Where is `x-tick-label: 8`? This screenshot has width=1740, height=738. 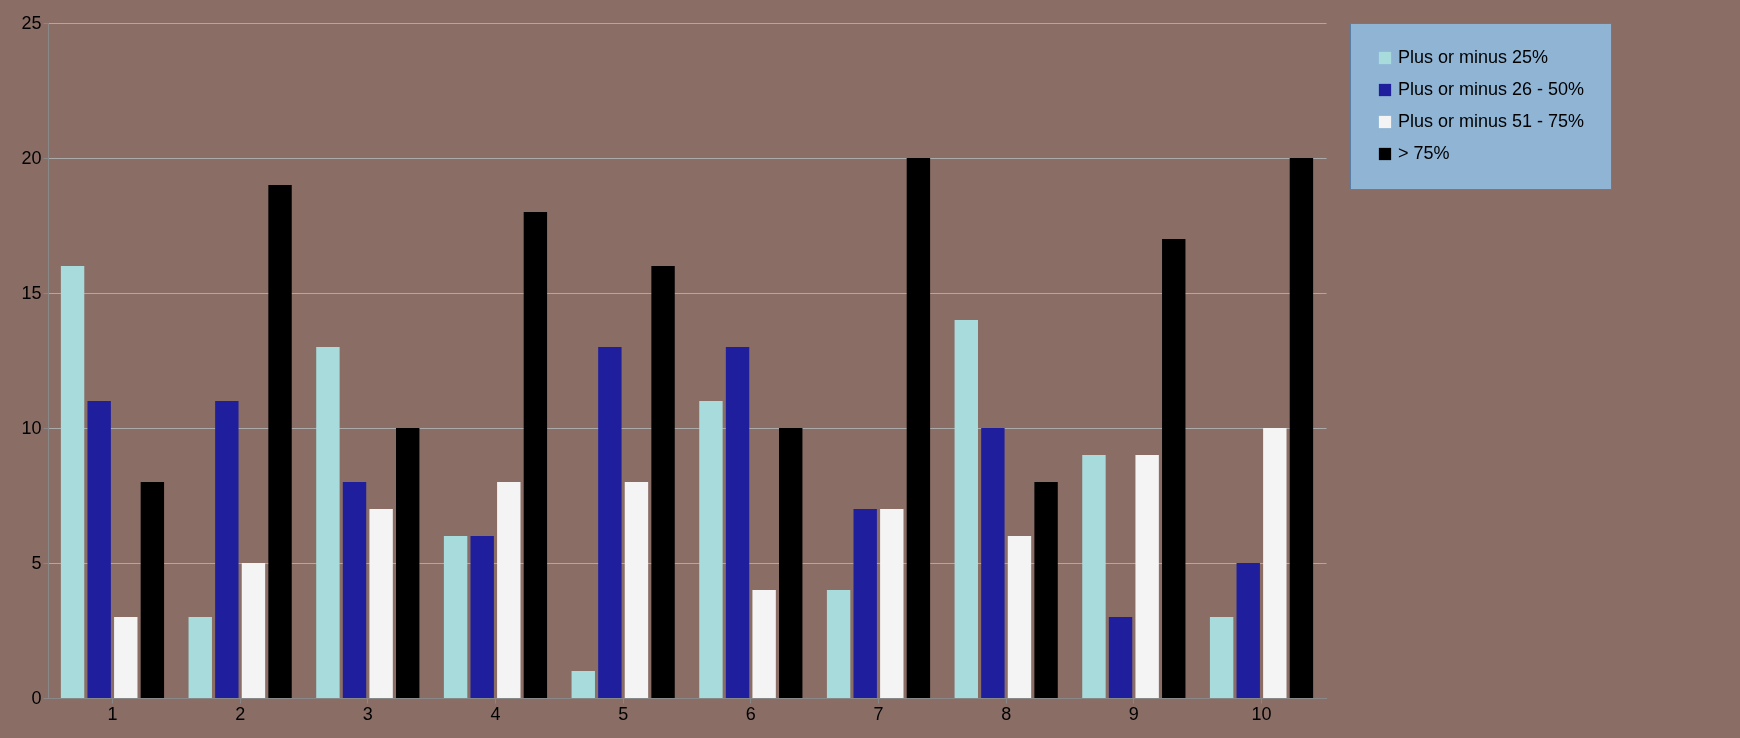
x-tick-label: 8 is located at coordinates (1006, 713).